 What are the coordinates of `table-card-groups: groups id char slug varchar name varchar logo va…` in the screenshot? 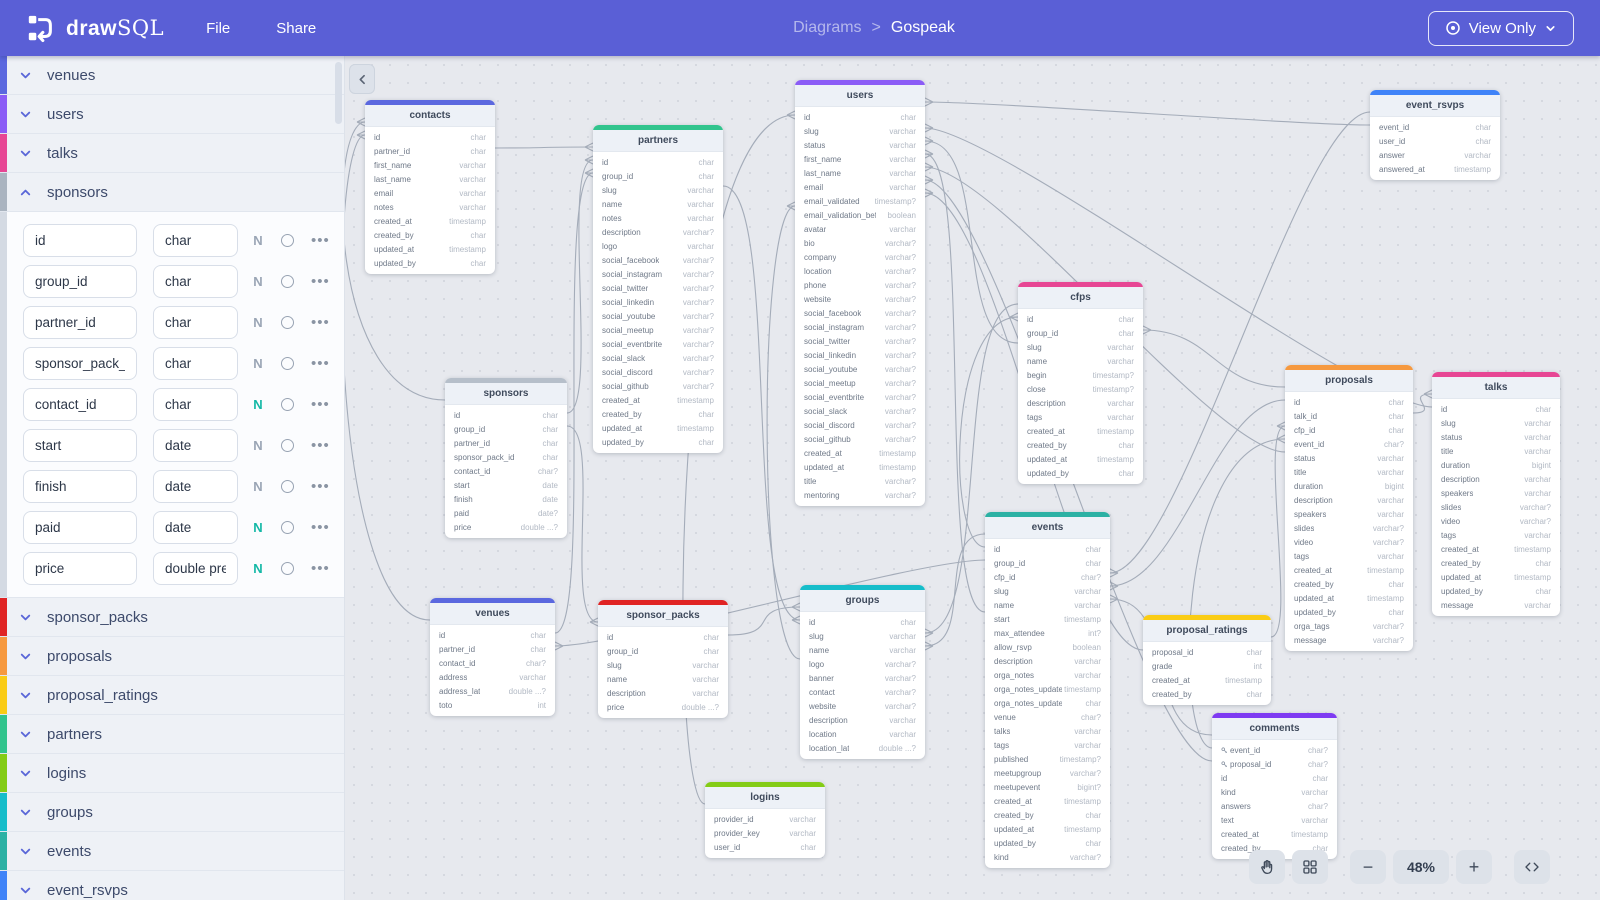 It's located at (862, 672).